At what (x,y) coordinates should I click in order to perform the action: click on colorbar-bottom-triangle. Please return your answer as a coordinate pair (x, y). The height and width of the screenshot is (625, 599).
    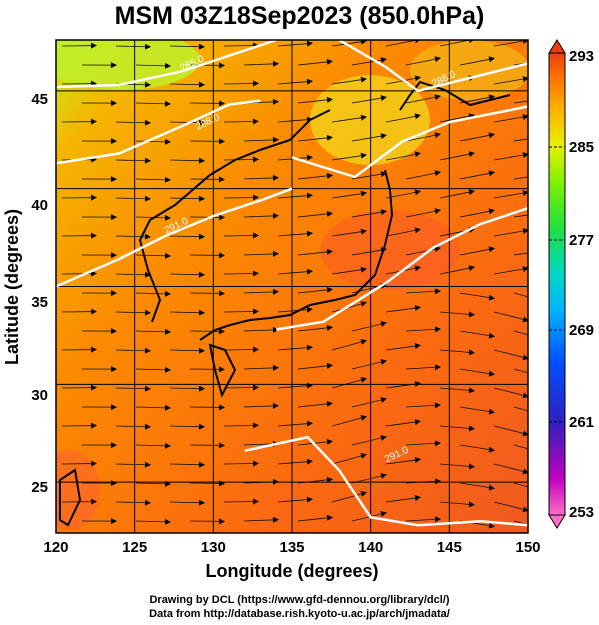
    Looking at the image, I should click on (557, 521).